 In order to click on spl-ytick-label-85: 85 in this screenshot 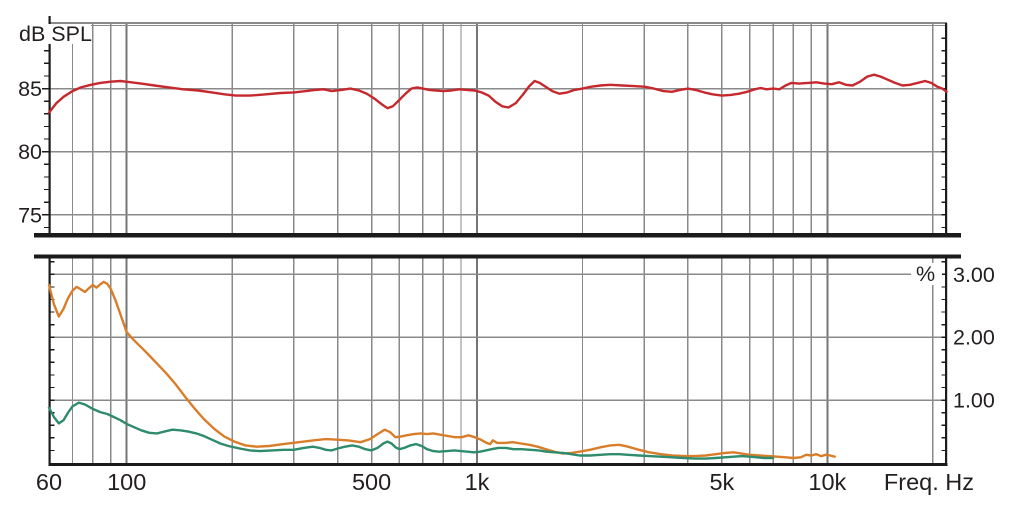, I will do `click(30, 89)`.